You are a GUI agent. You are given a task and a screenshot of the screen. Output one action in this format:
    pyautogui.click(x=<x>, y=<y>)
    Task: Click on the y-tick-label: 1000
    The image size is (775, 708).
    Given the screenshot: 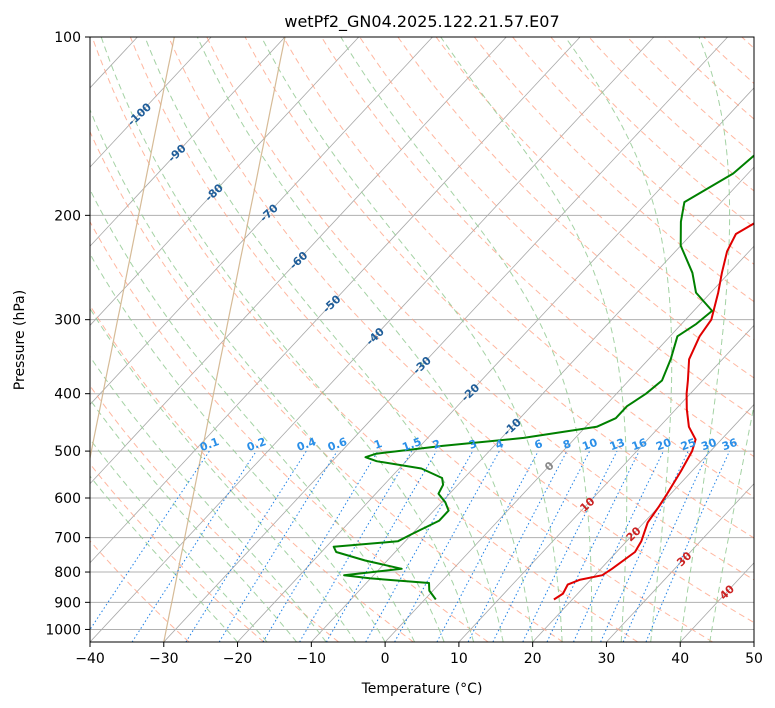 What is the action you would take?
    pyautogui.click(x=63, y=630)
    